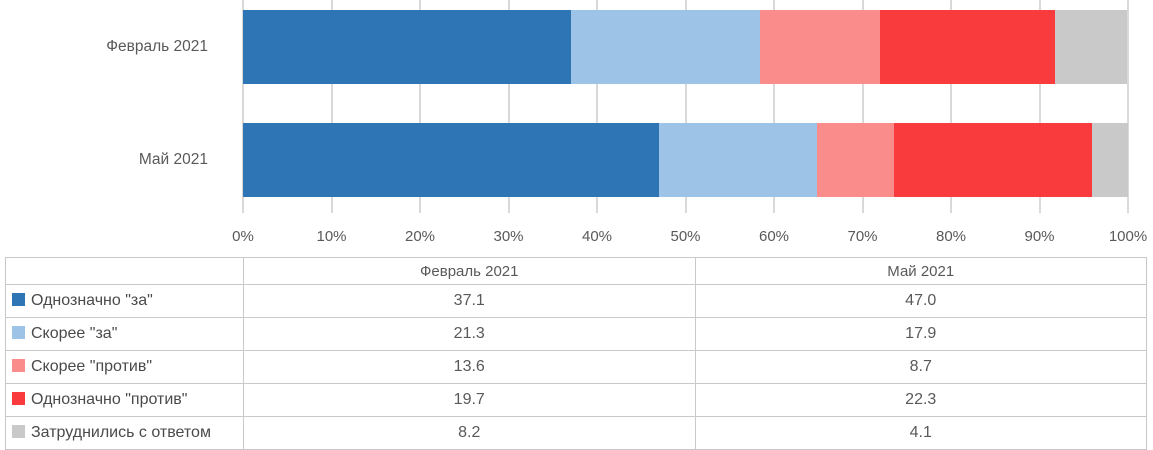 The height and width of the screenshot is (450, 1153). What do you see at coordinates (920, 301) in the screenshot?
I see `value-cell: 47.0` at bounding box center [920, 301].